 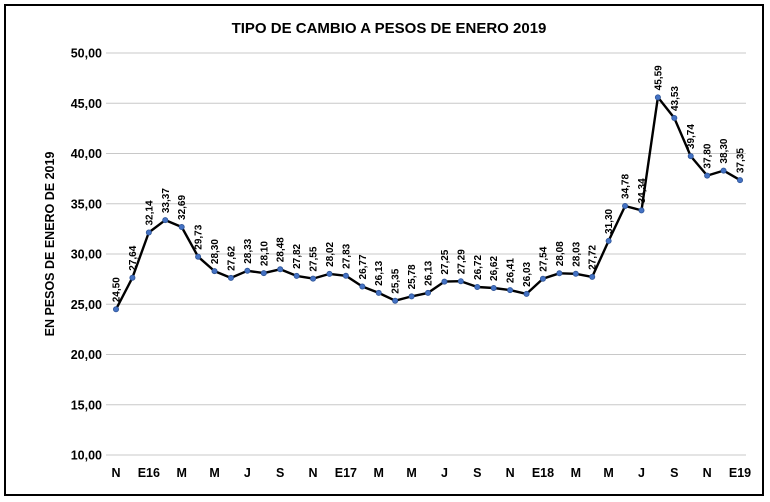 I want to click on data-label: 28,02, so click(x=330, y=253).